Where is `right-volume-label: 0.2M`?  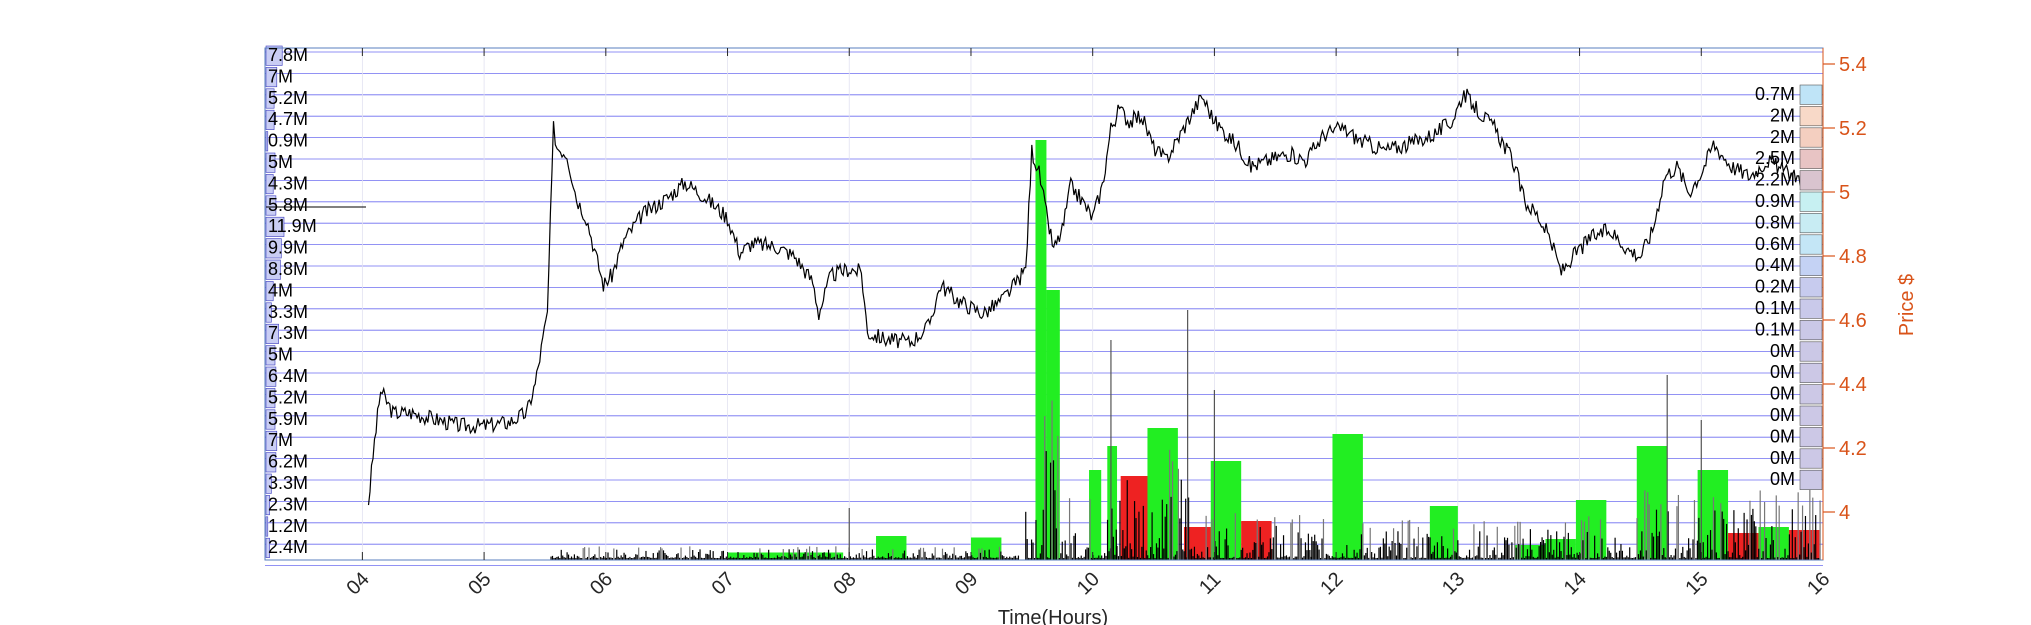
right-volume-label: 0.2M is located at coordinates (1775, 287).